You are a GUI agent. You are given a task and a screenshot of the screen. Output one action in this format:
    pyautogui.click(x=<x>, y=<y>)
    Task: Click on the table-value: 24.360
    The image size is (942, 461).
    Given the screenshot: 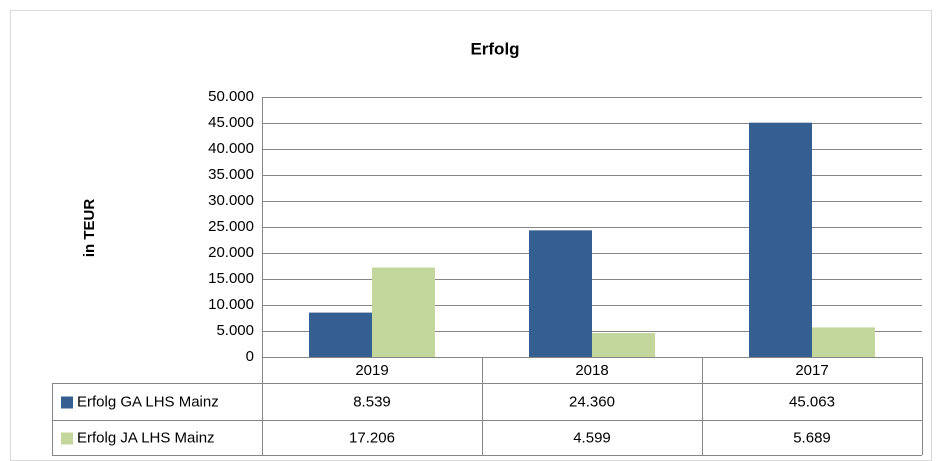 What is the action you would take?
    pyautogui.click(x=592, y=401)
    